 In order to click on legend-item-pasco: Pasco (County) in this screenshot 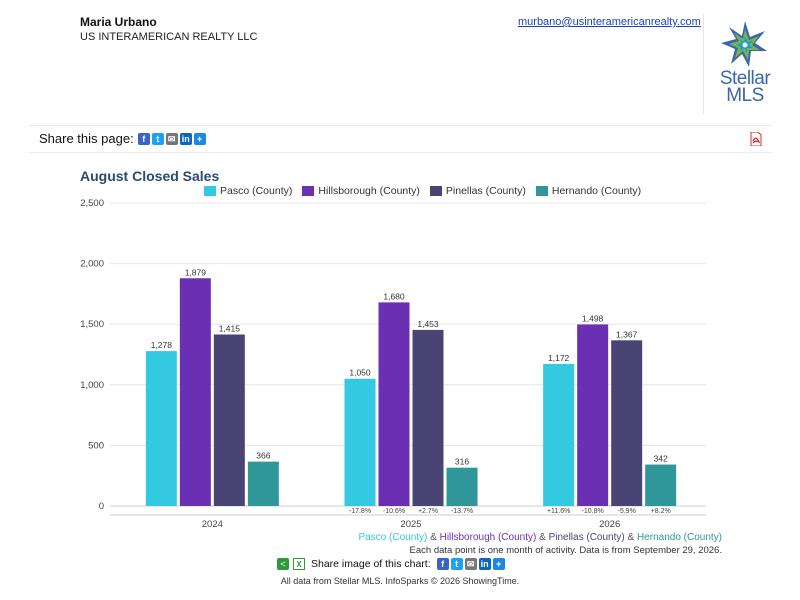, I will do `click(248, 191)`.